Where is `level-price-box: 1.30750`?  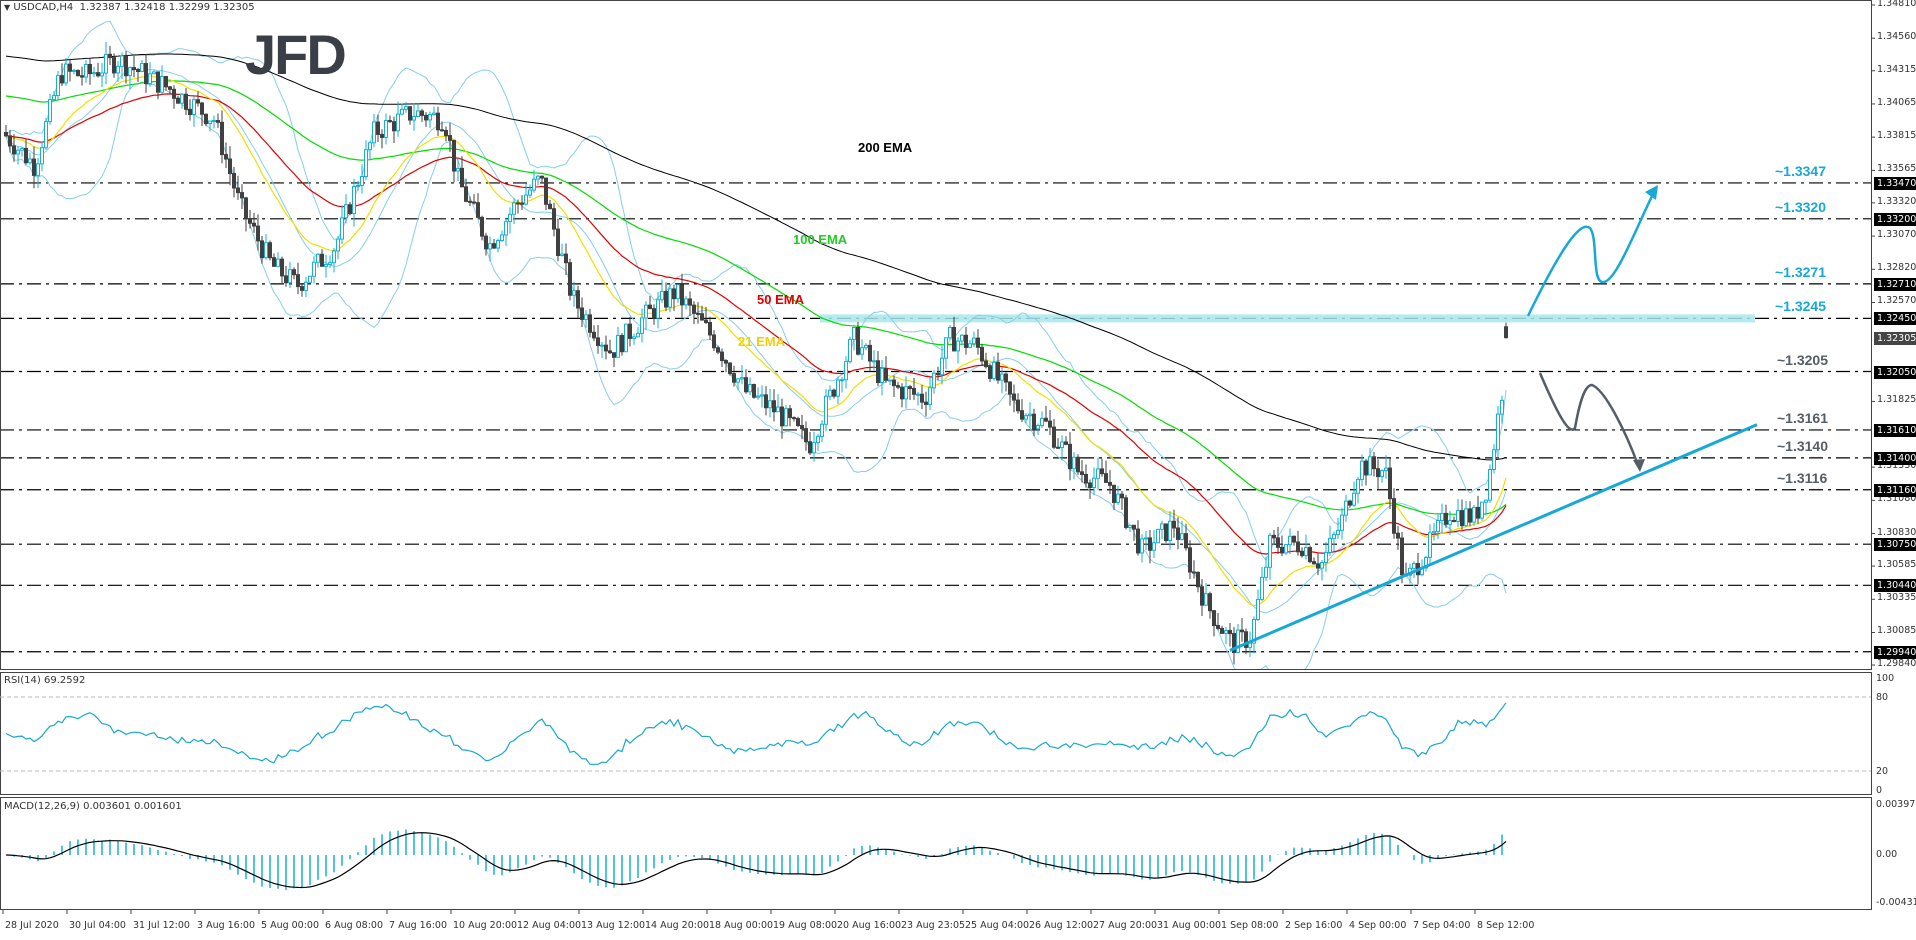
level-price-box: 1.30750 is located at coordinates (1895, 545).